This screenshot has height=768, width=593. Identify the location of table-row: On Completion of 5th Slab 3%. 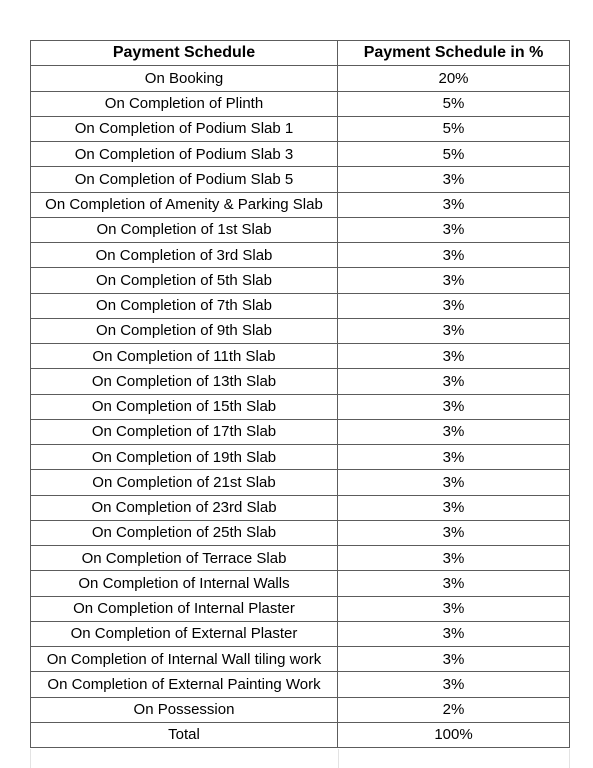
(300, 280).